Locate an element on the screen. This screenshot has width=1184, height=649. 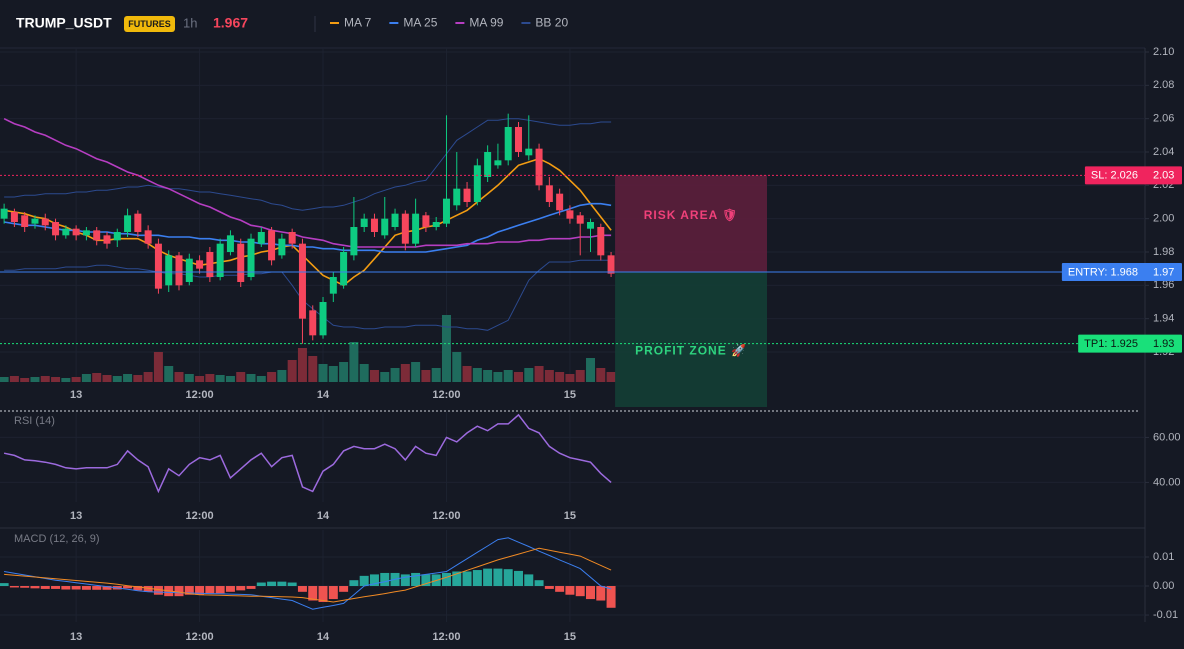
price-line-label: TP1: 1.925 is located at coordinates (1111, 344).